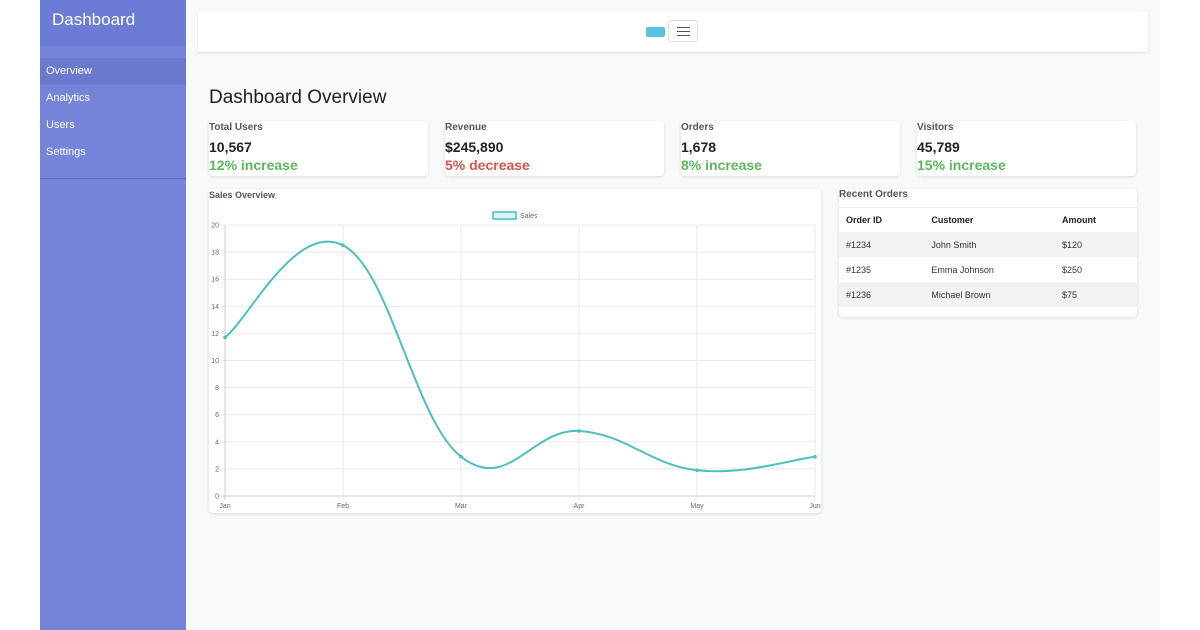 The height and width of the screenshot is (630, 1200). What do you see at coordinates (938, 147) in the screenshot?
I see `stat-value: 45,789` at bounding box center [938, 147].